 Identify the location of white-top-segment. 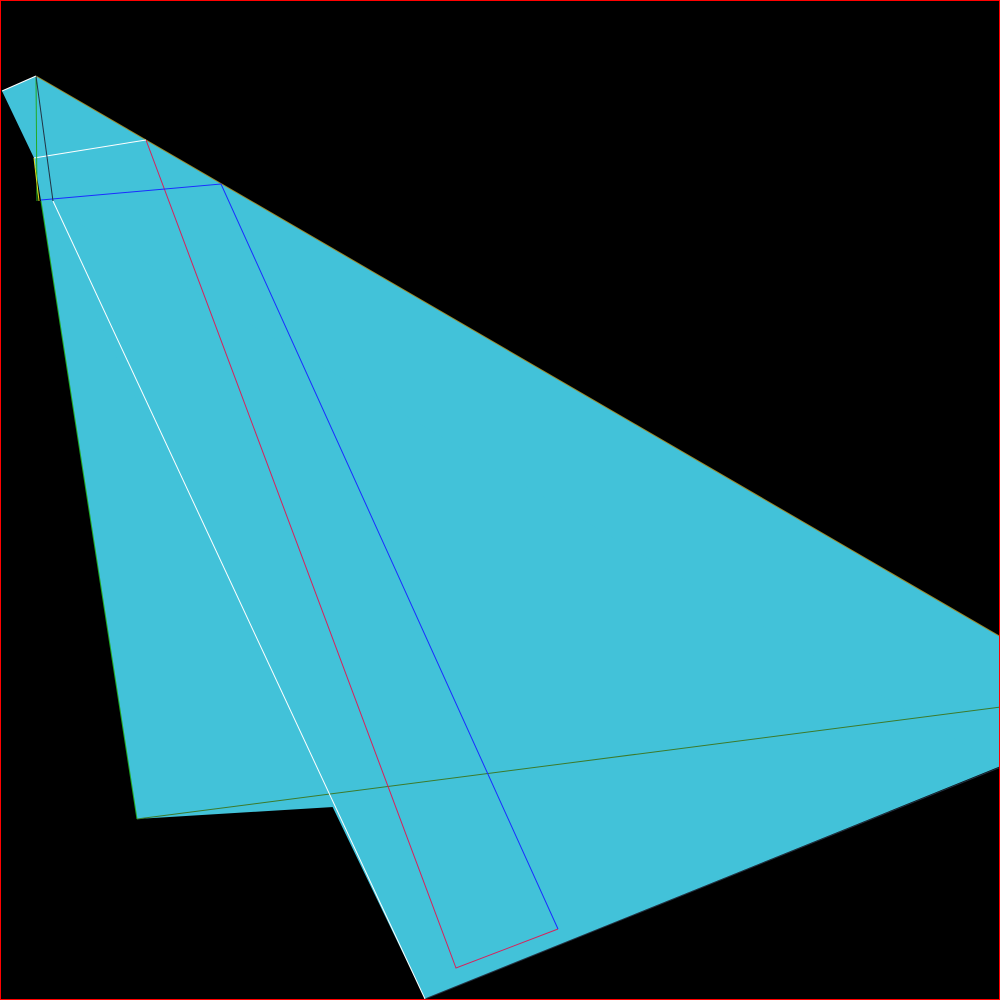
(90, 149).